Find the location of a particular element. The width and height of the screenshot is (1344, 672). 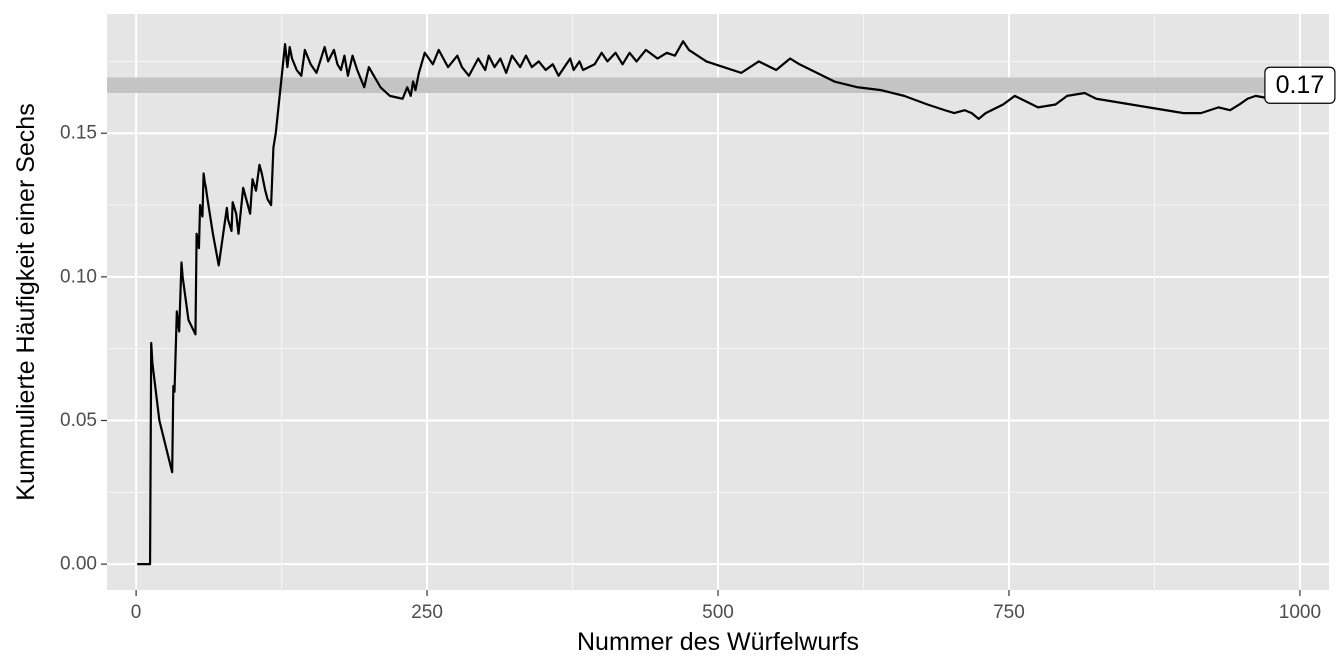

x-tick-label: 500 is located at coordinates (718, 612).